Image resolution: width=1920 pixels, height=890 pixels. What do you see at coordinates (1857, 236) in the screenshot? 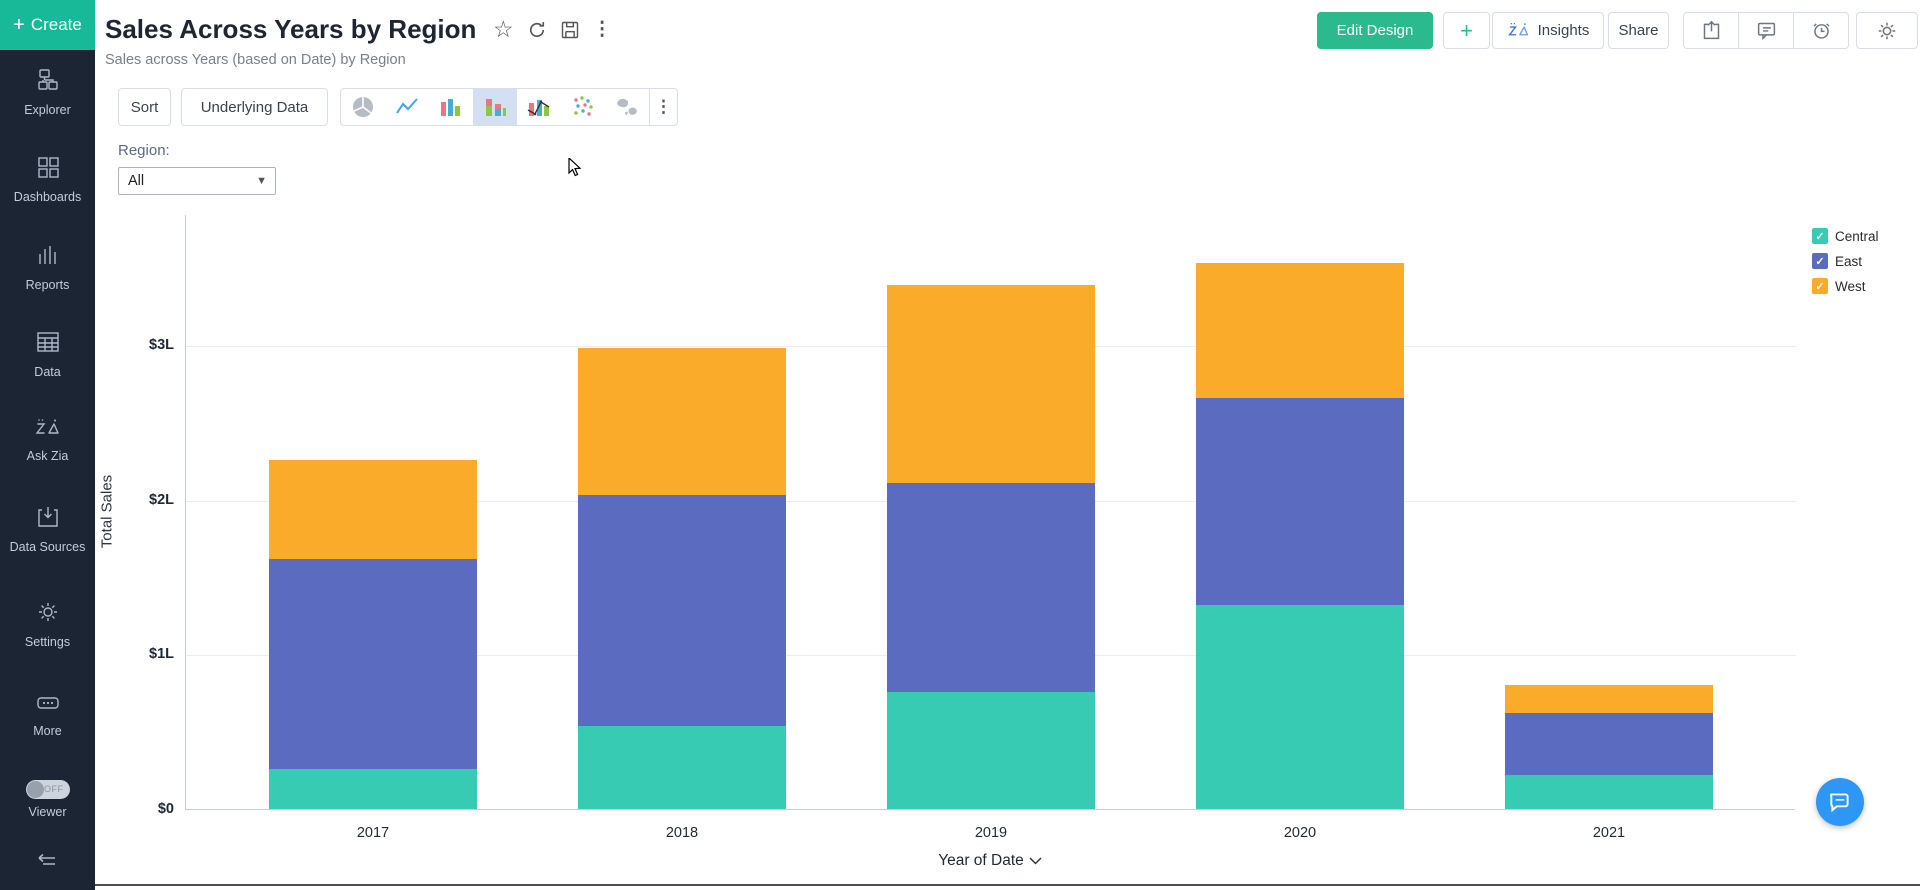
I see `legend-label: Central` at bounding box center [1857, 236].